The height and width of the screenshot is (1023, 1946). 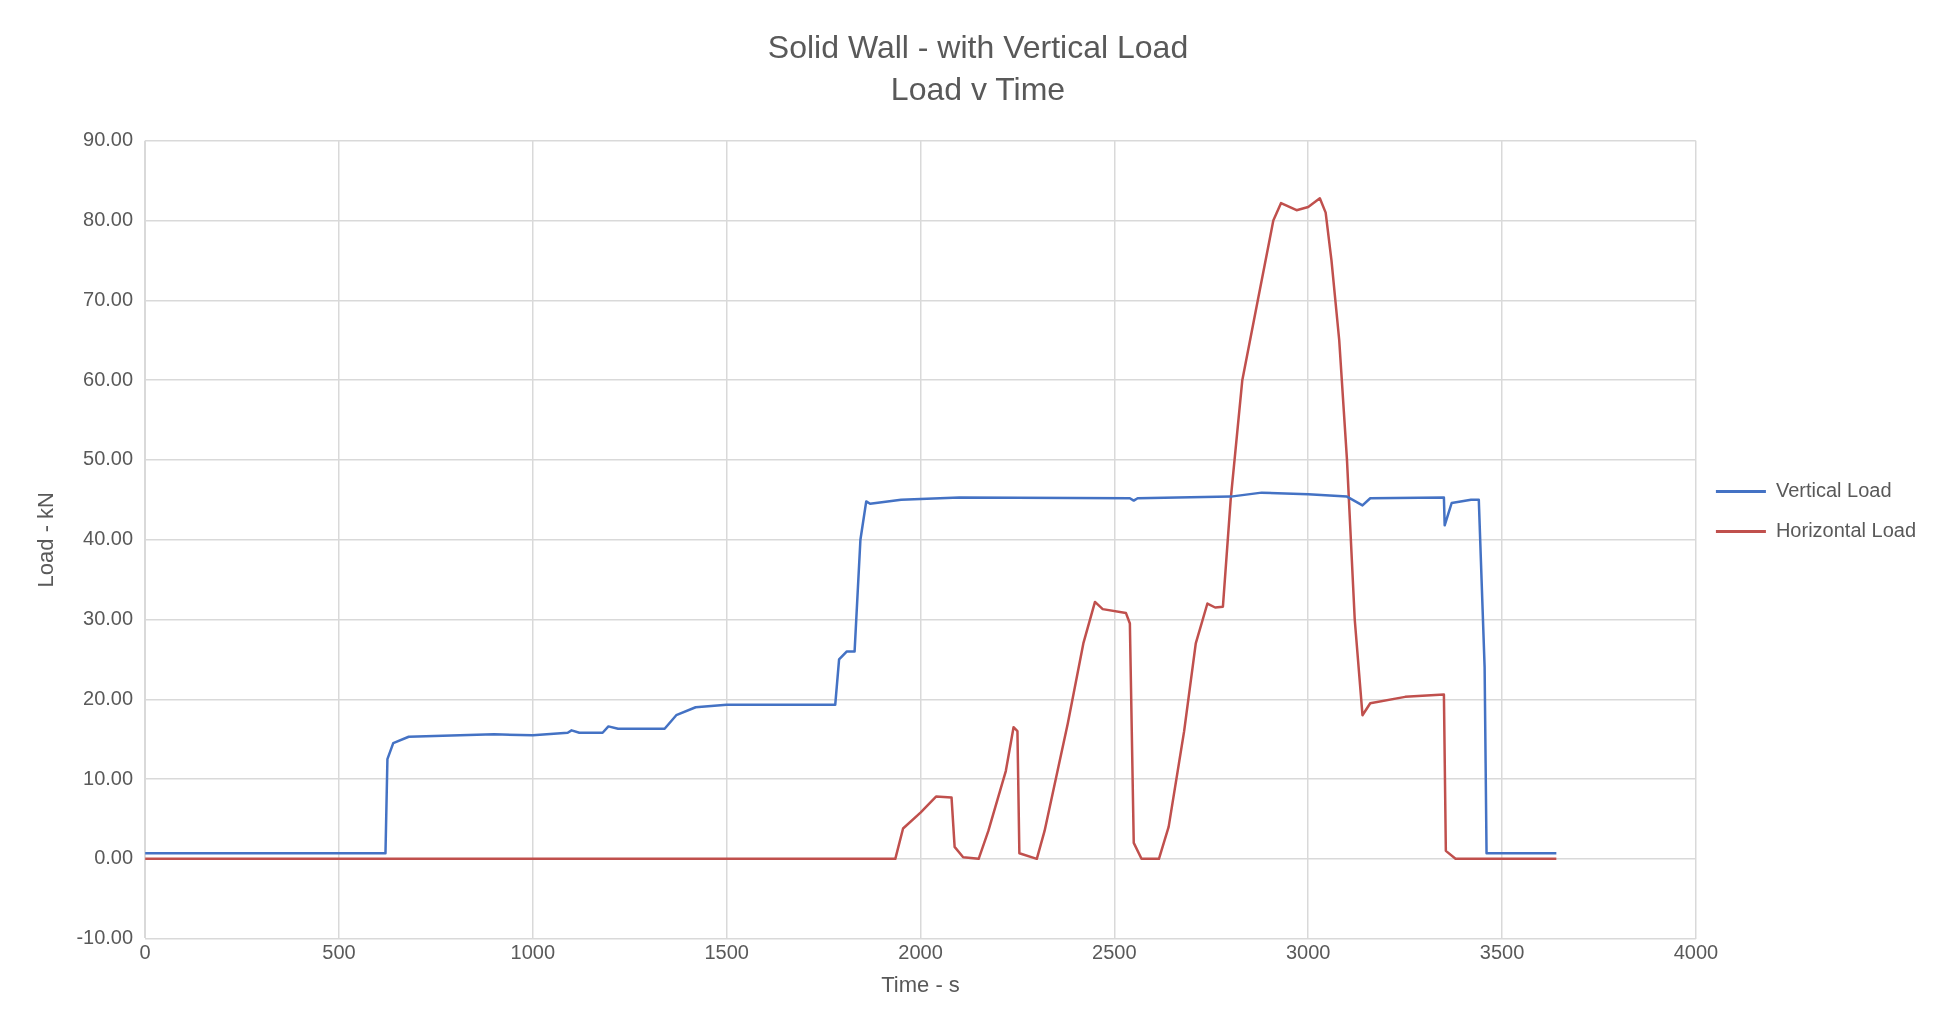 What do you see at coordinates (1502, 952) in the screenshot?
I see `x-tick-label: 3500` at bounding box center [1502, 952].